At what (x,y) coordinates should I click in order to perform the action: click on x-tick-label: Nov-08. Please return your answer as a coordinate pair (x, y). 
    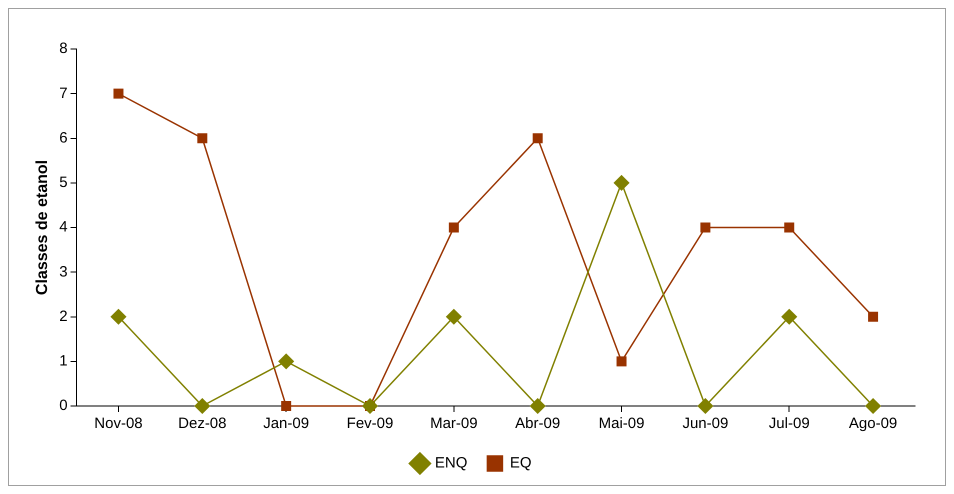
    Looking at the image, I should click on (118, 423).